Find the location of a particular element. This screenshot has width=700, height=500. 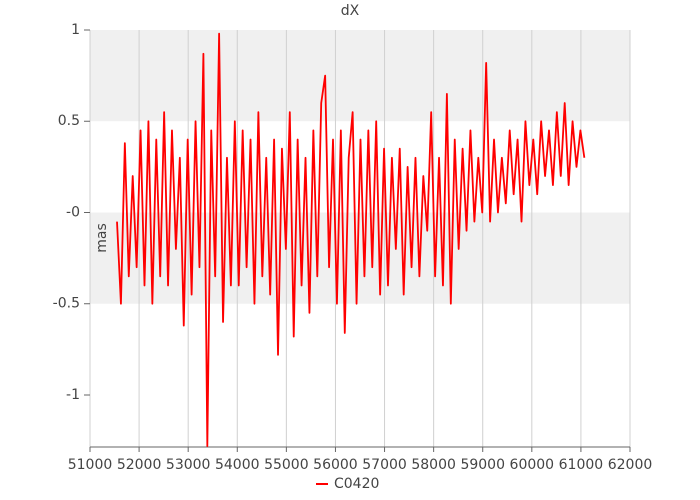

y-tick-label: 0.5 is located at coordinates (69, 121).